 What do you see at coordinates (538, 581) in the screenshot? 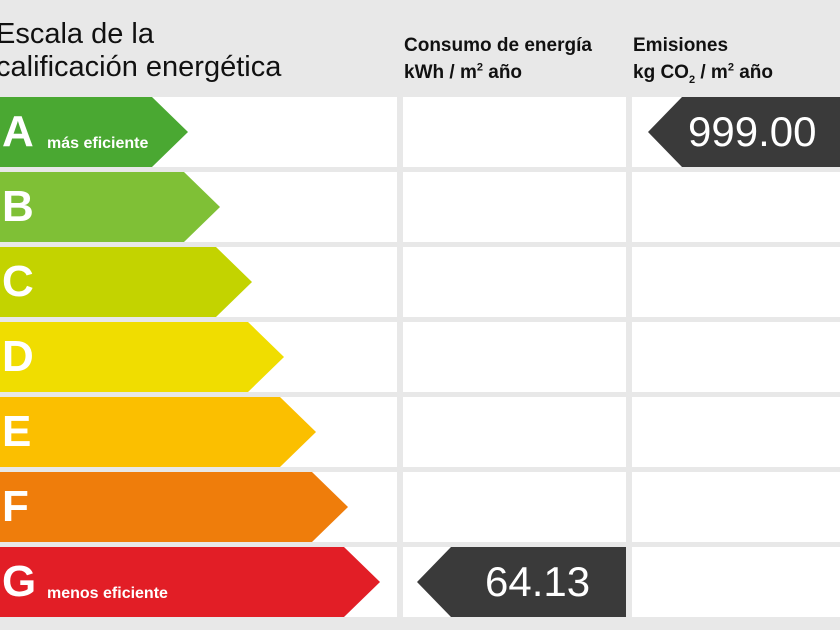
I see `consumo-value: 64.13` at bounding box center [538, 581].